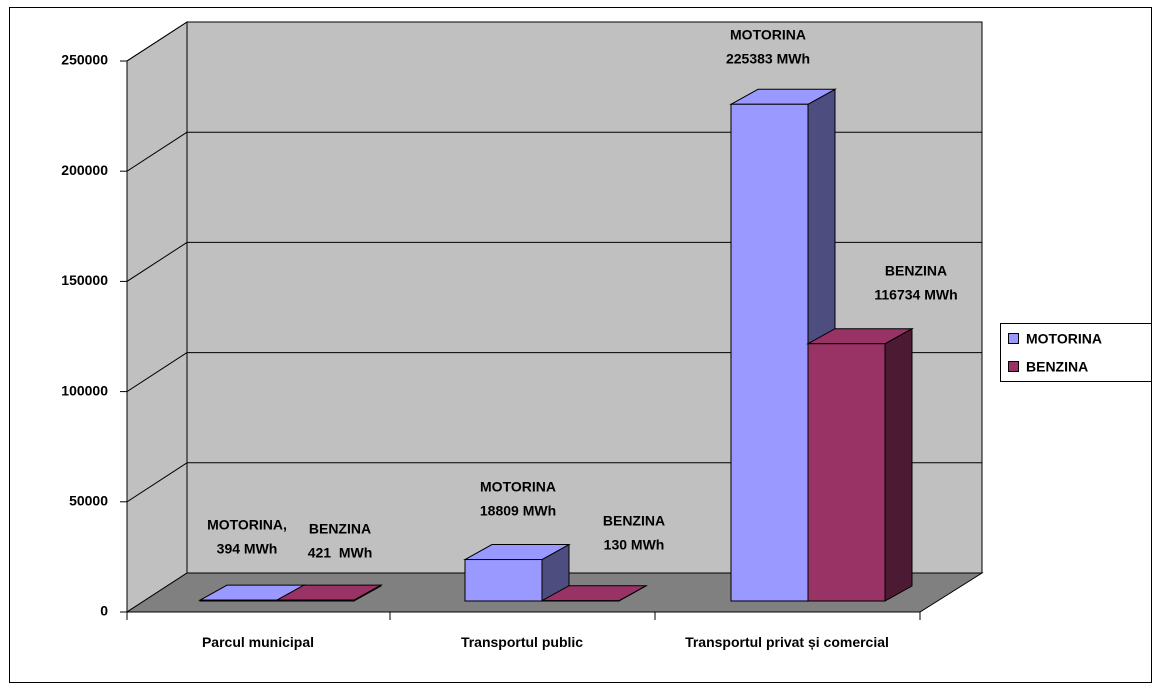 The image size is (1156, 691). Describe the element at coordinates (1064, 339) in the screenshot. I see `legend-label: MOTORINA` at that location.